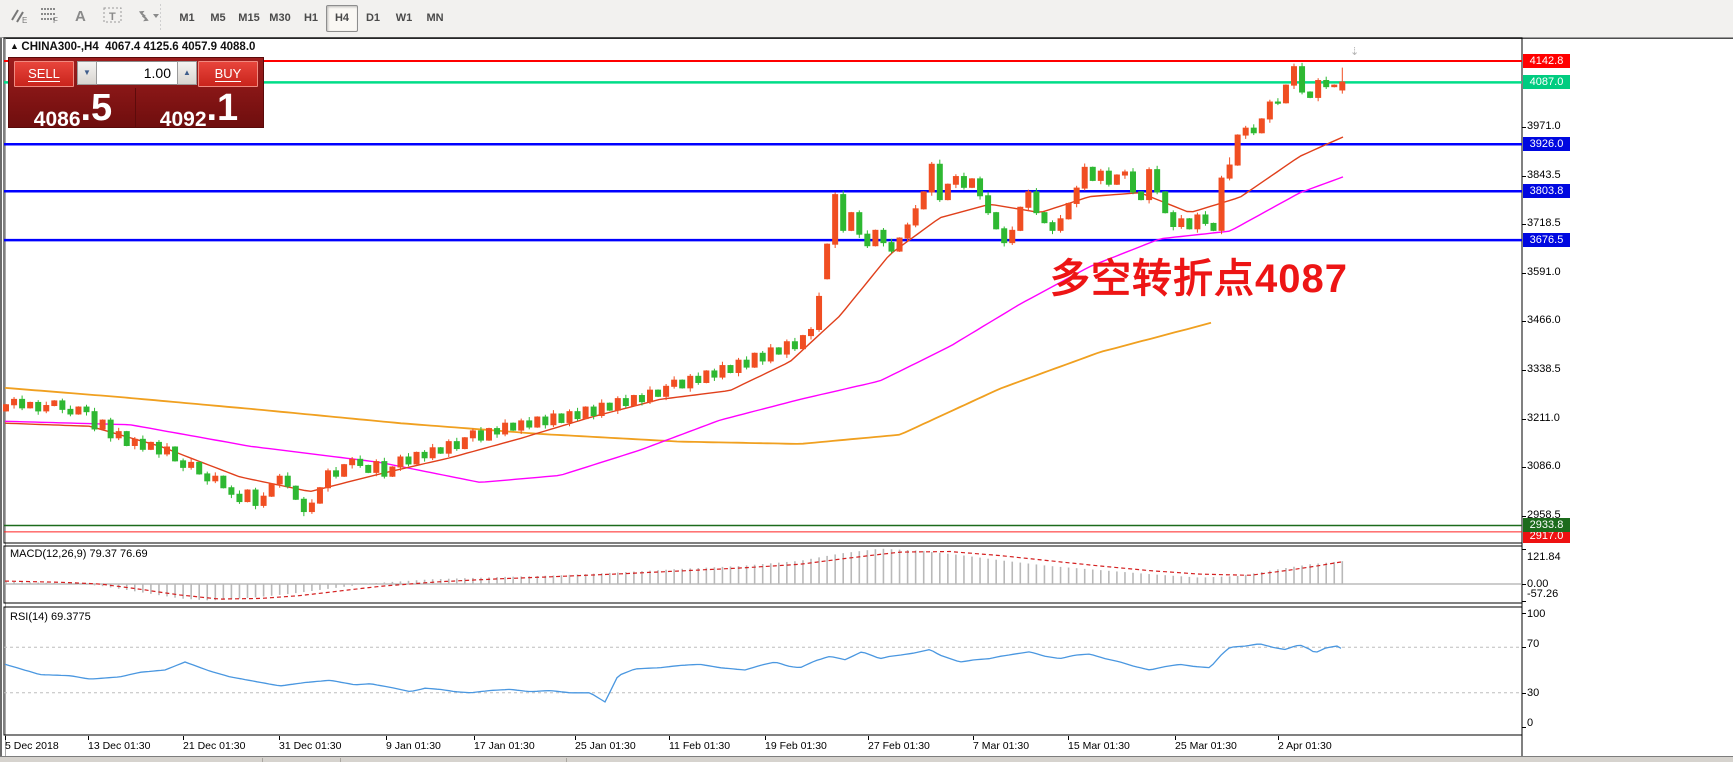 The width and height of the screenshot is (1733, 762). What do you see at coordinates (435, 18) in the screenshot?
I see `timeframe-mn: MN` at bounding box center [435, 18].